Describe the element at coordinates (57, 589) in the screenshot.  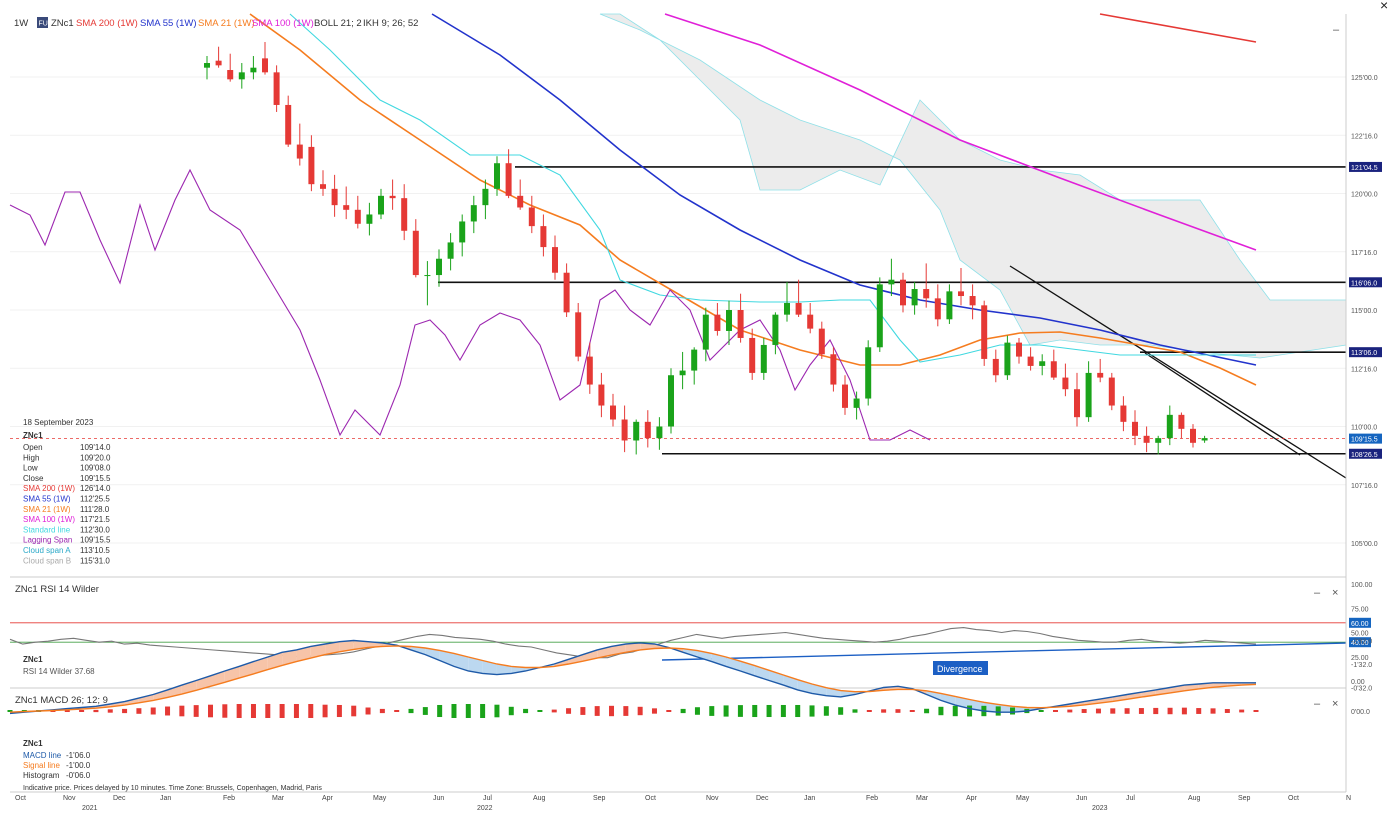
I see `rsi-title: ZNc1 RSI 14 Wilder` at that location.